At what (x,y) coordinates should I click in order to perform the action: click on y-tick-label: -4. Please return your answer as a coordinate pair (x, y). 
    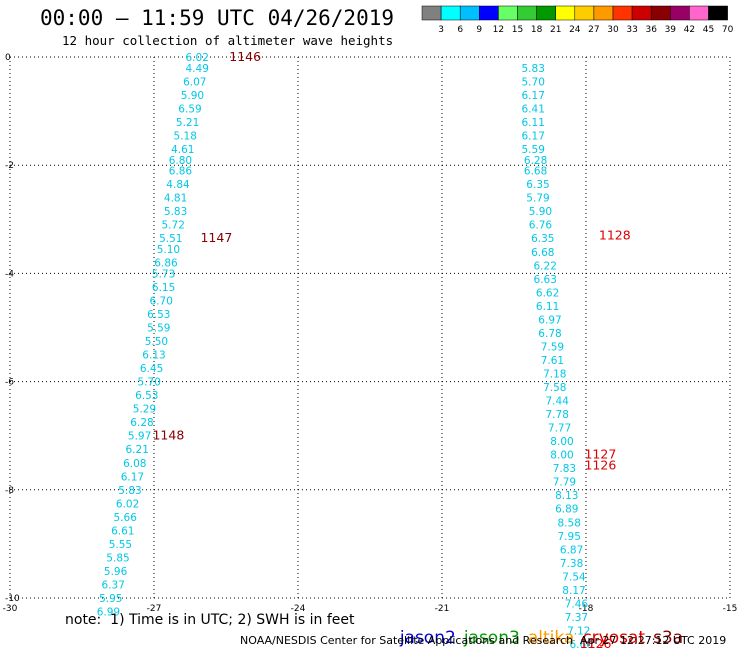
    Looking at the image, I should click on (9, 274).